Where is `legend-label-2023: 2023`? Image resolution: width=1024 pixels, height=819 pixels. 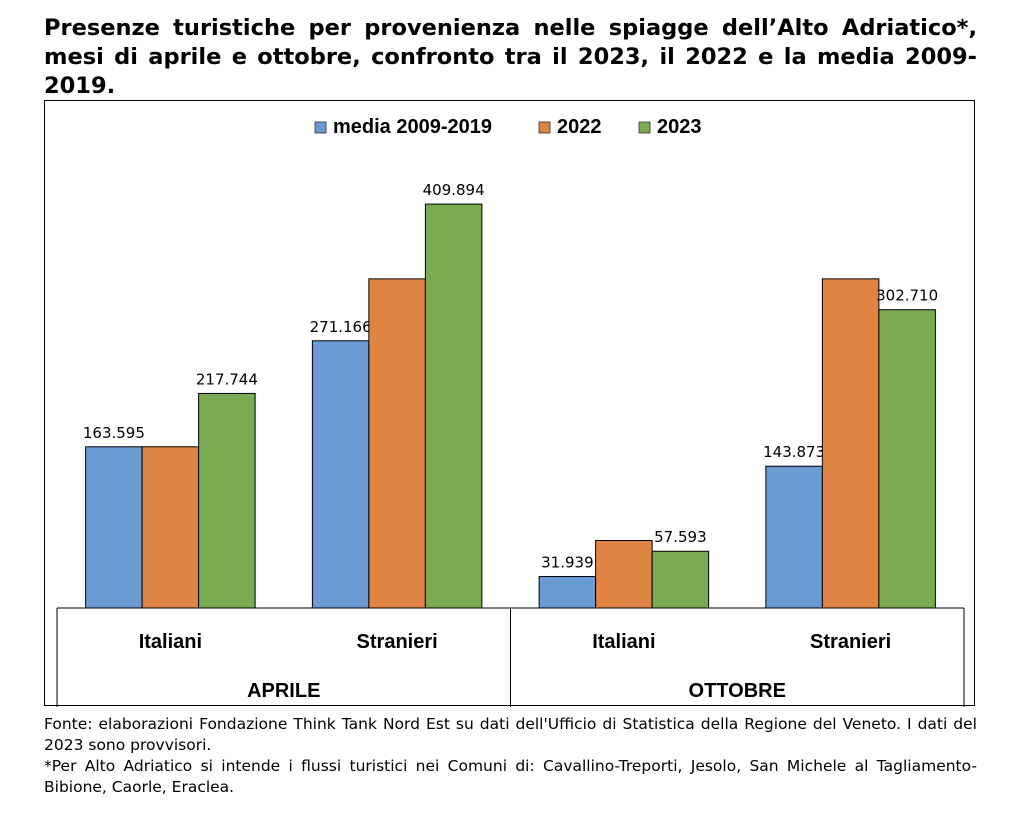
legend-label-2023: 2023 is located at coordinates (679, 127).